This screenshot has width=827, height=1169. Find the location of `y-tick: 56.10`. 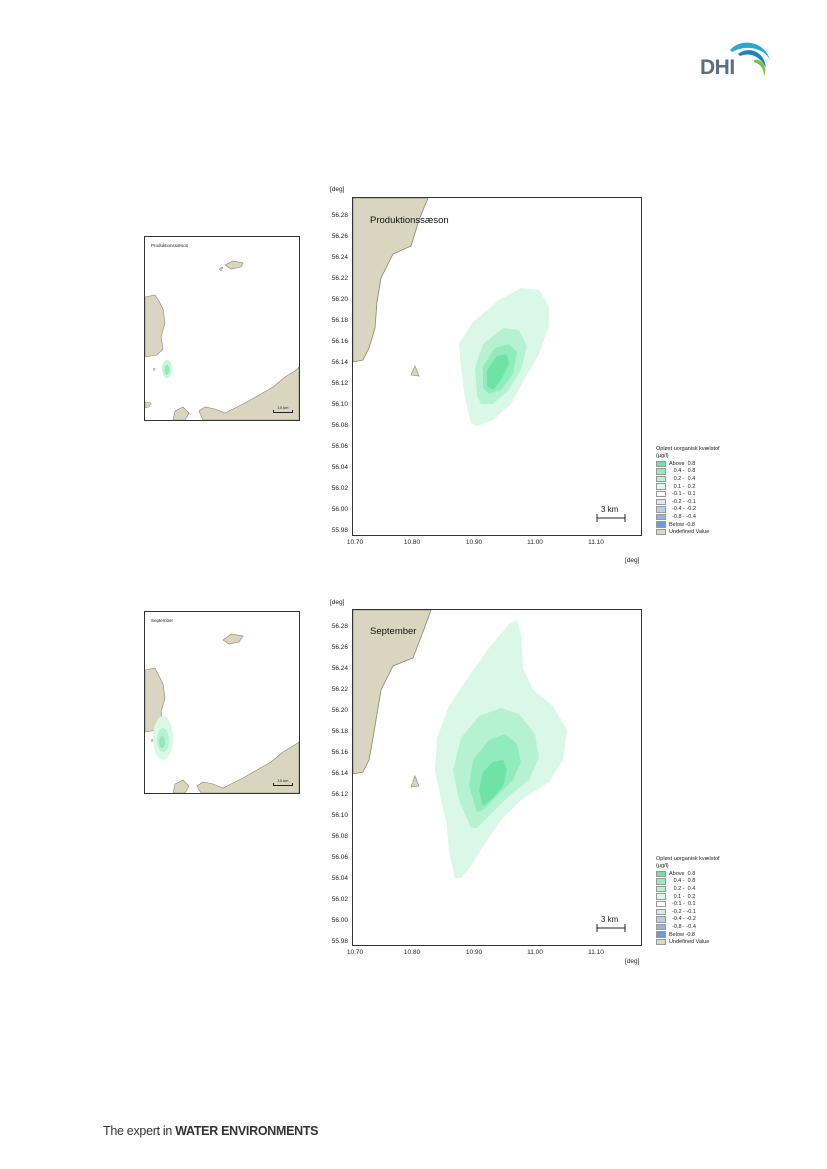

y-tick: 56.10 is located at coordinates (339, 815).